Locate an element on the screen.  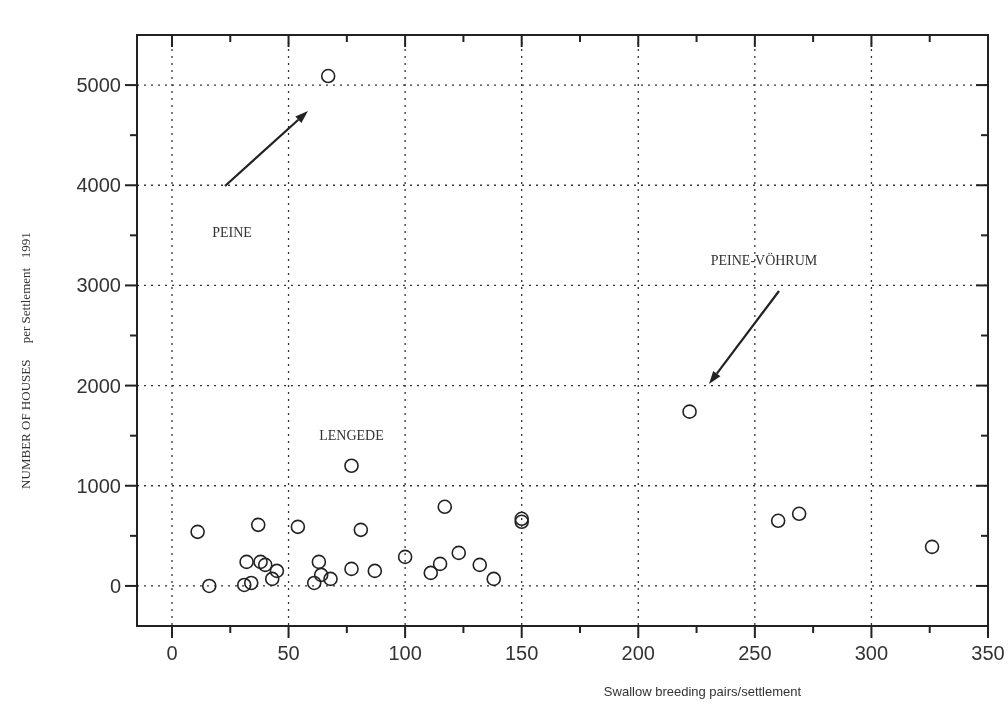
x-tick-label: 200 is located at coordinates (638, 653).